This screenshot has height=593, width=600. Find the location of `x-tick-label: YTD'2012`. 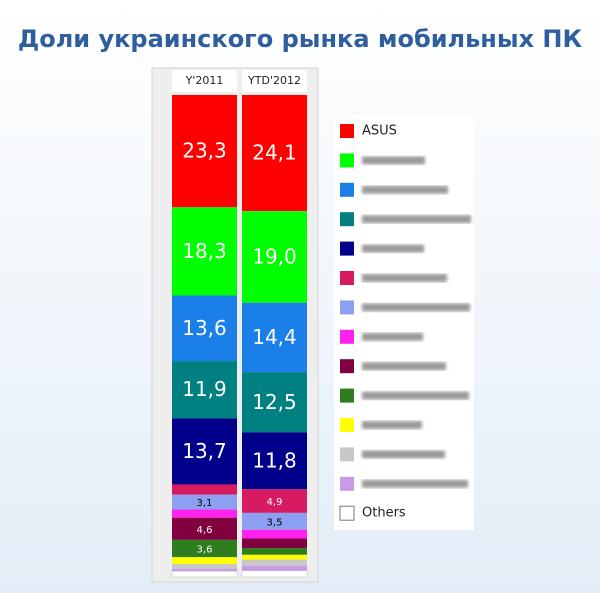

x-tick-label: YTD'2012 is located at coordinates (274, 80).